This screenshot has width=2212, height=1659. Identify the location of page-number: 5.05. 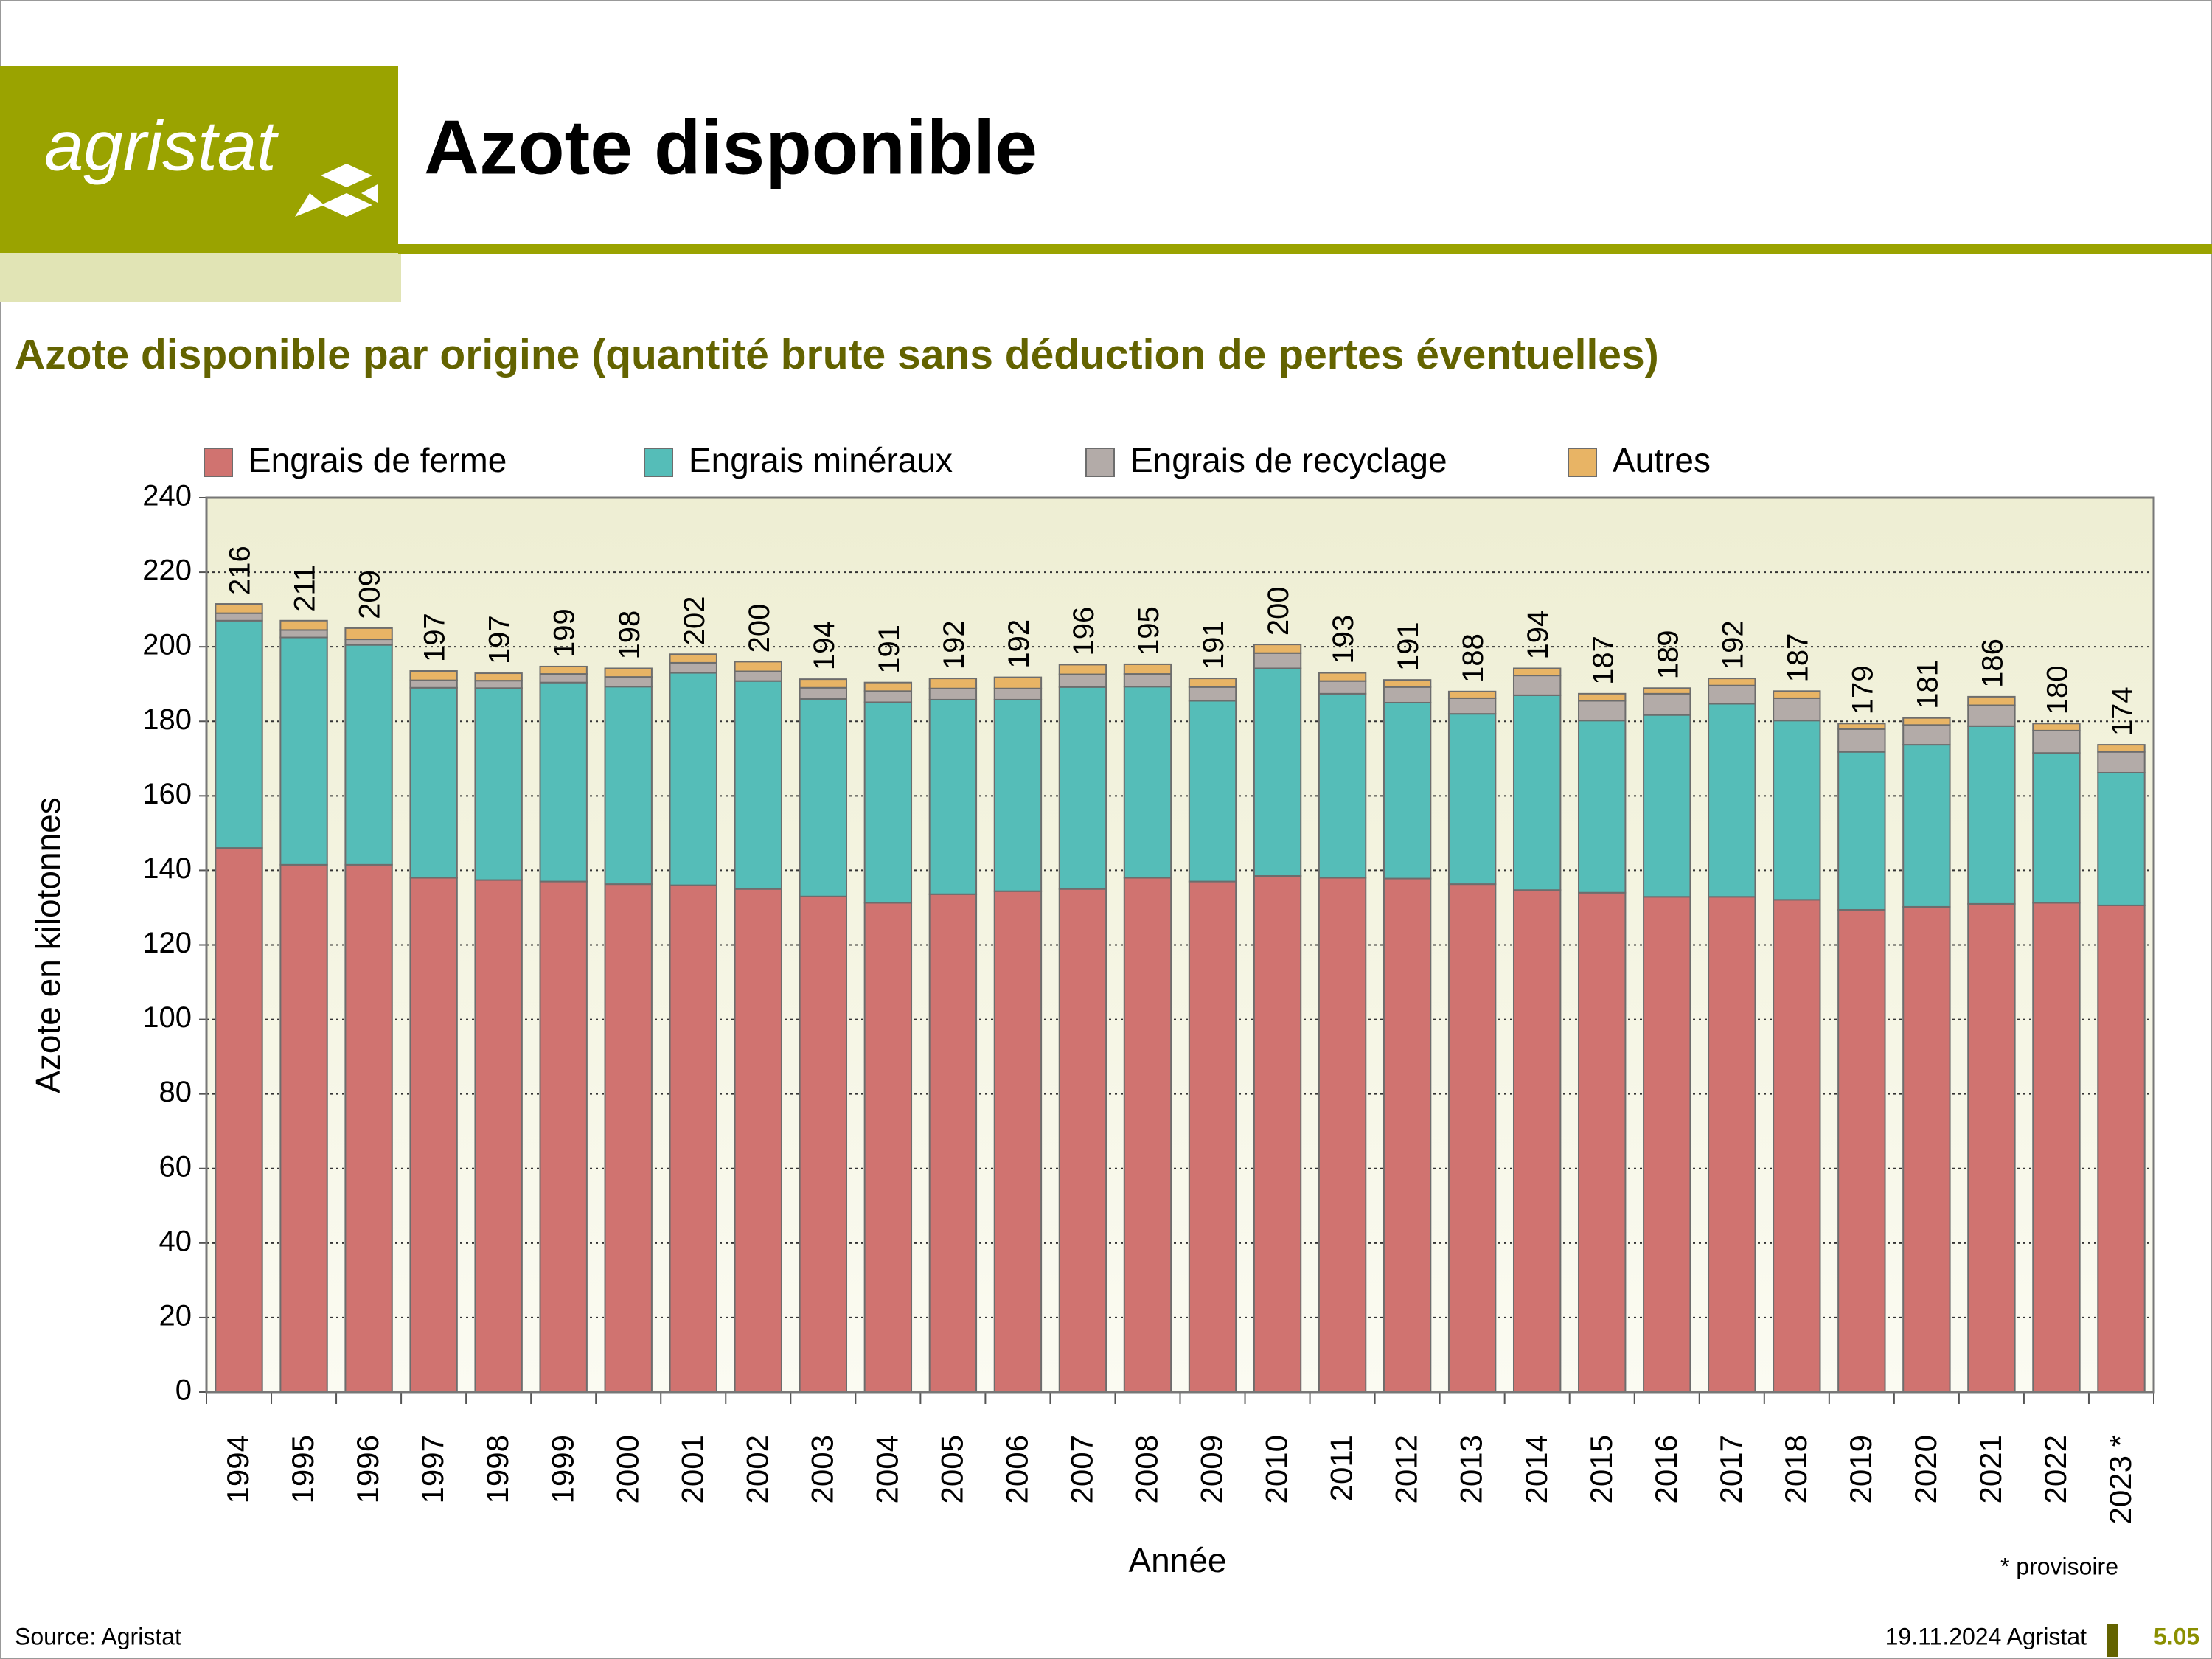
(2176, 1636).